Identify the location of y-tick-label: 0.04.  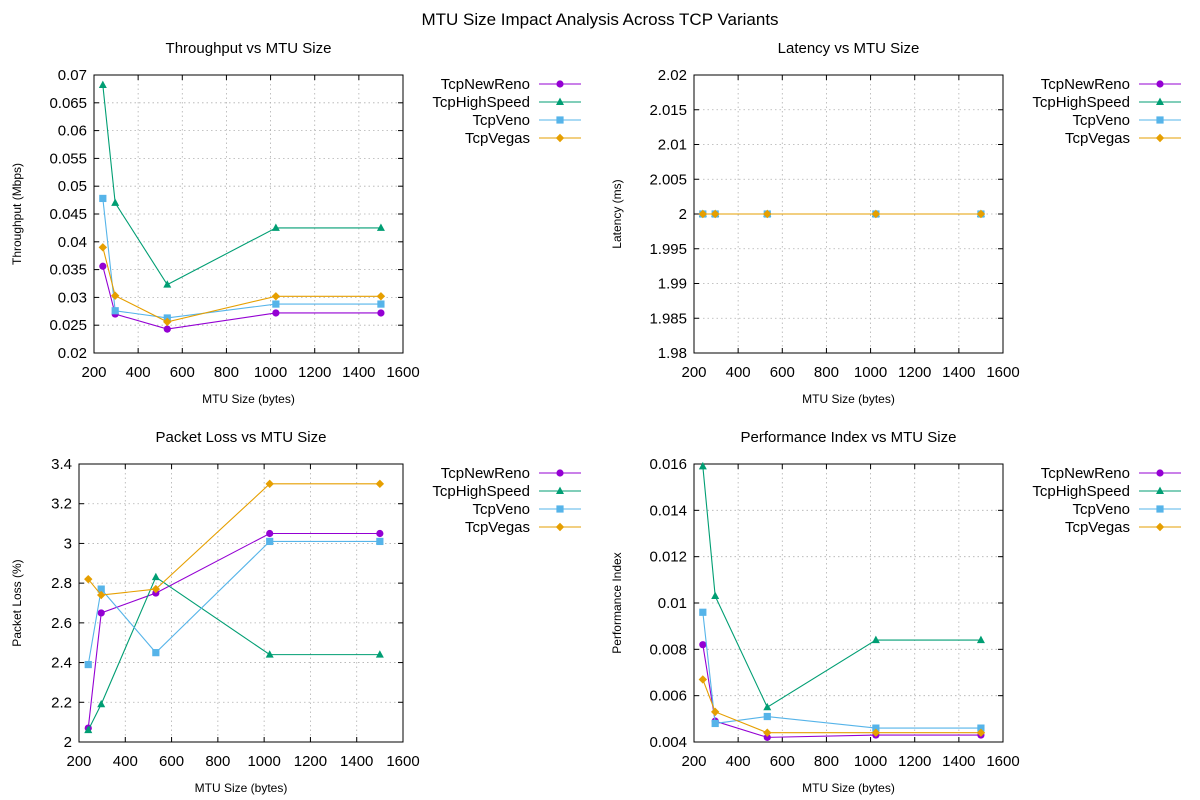
(72, 242).